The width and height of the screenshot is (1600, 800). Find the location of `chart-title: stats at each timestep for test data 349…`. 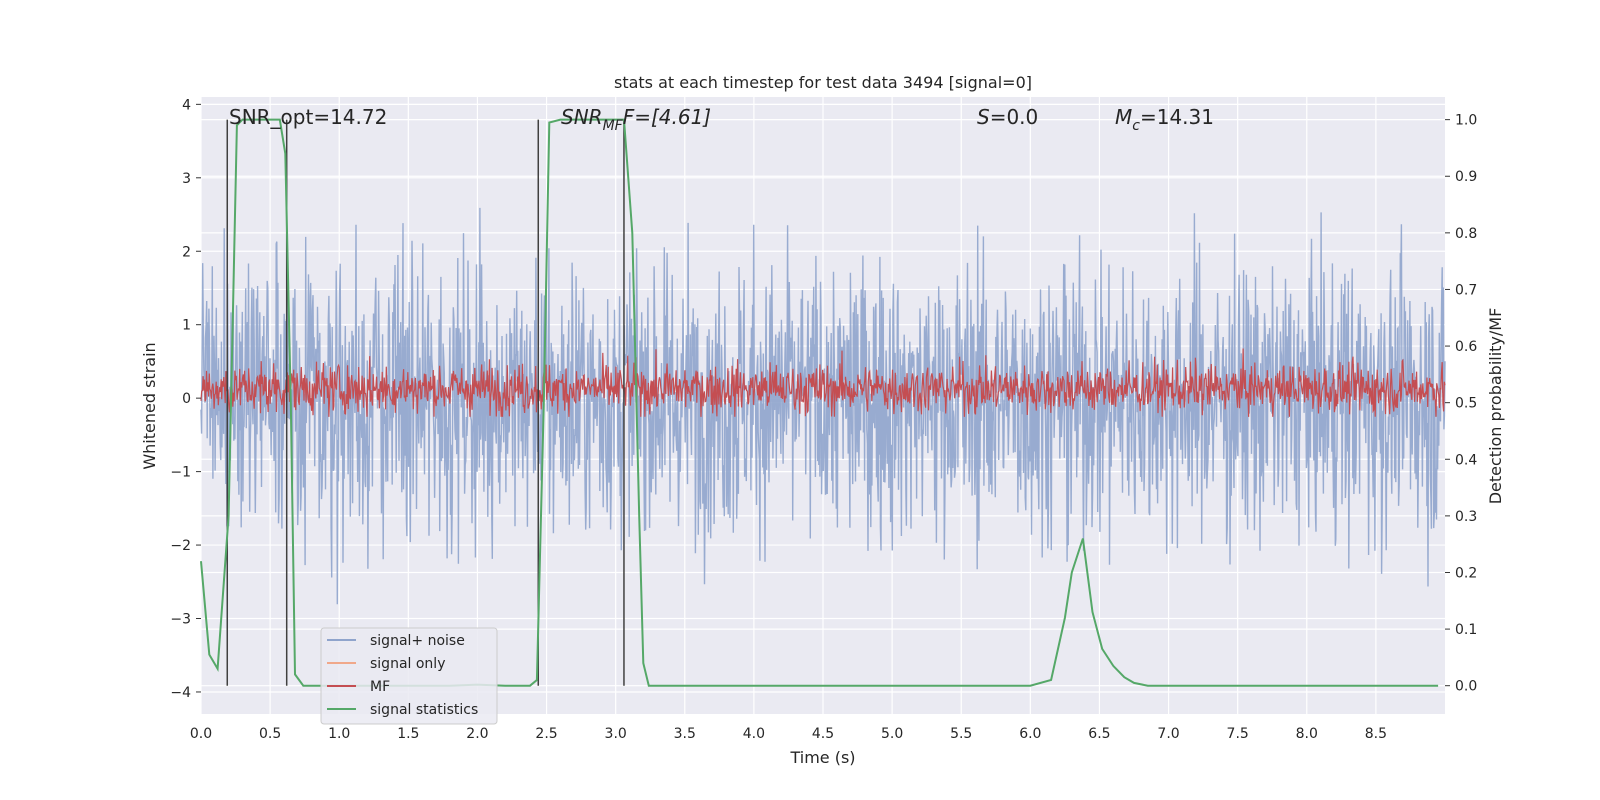

chart-title: stats at each timestep for test data 349… is located at coordinates (823, 82).